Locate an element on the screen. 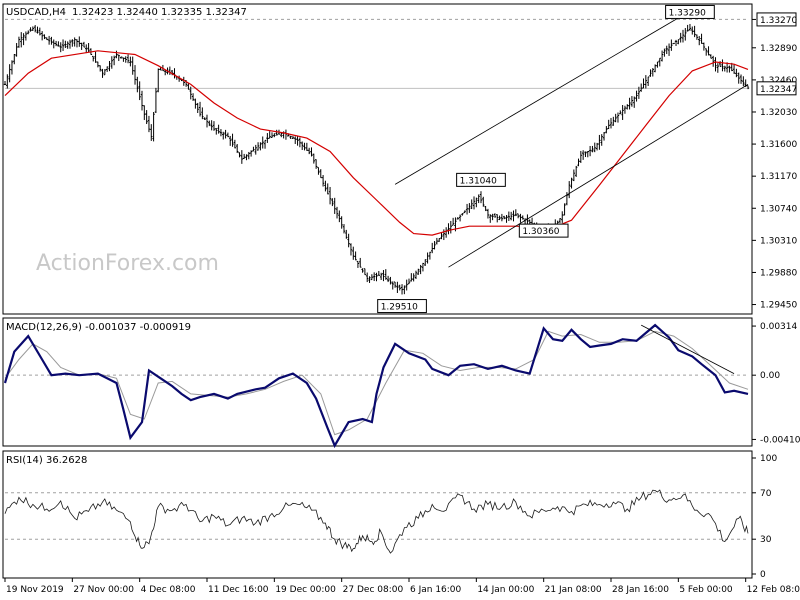  macd-trendline is located at coordinates (688, 349).